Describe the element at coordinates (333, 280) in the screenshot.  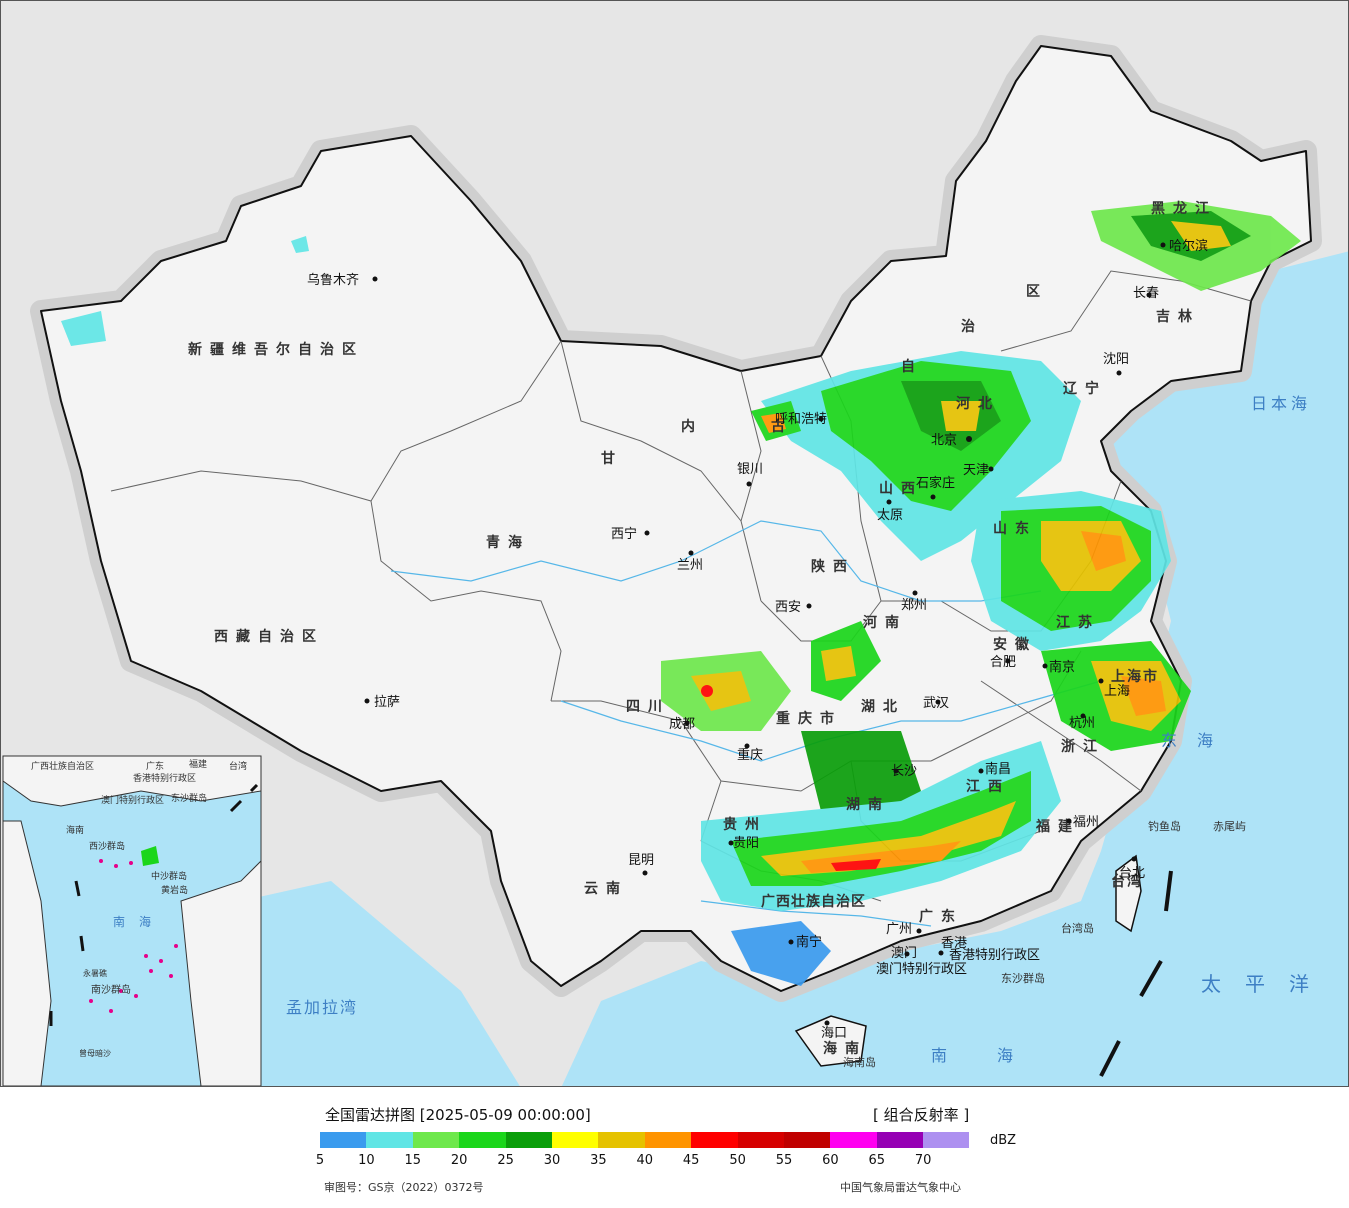
I see `city-urumqi: 乌鲁木齐` at that location.